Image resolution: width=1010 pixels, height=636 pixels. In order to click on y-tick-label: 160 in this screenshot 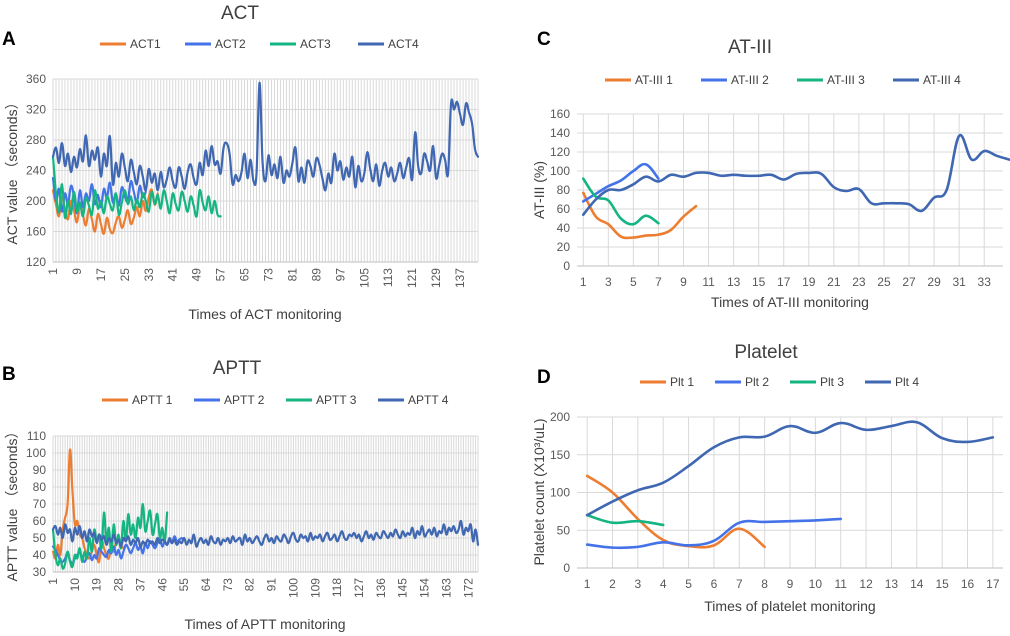, I will do `click(560, 114)`.